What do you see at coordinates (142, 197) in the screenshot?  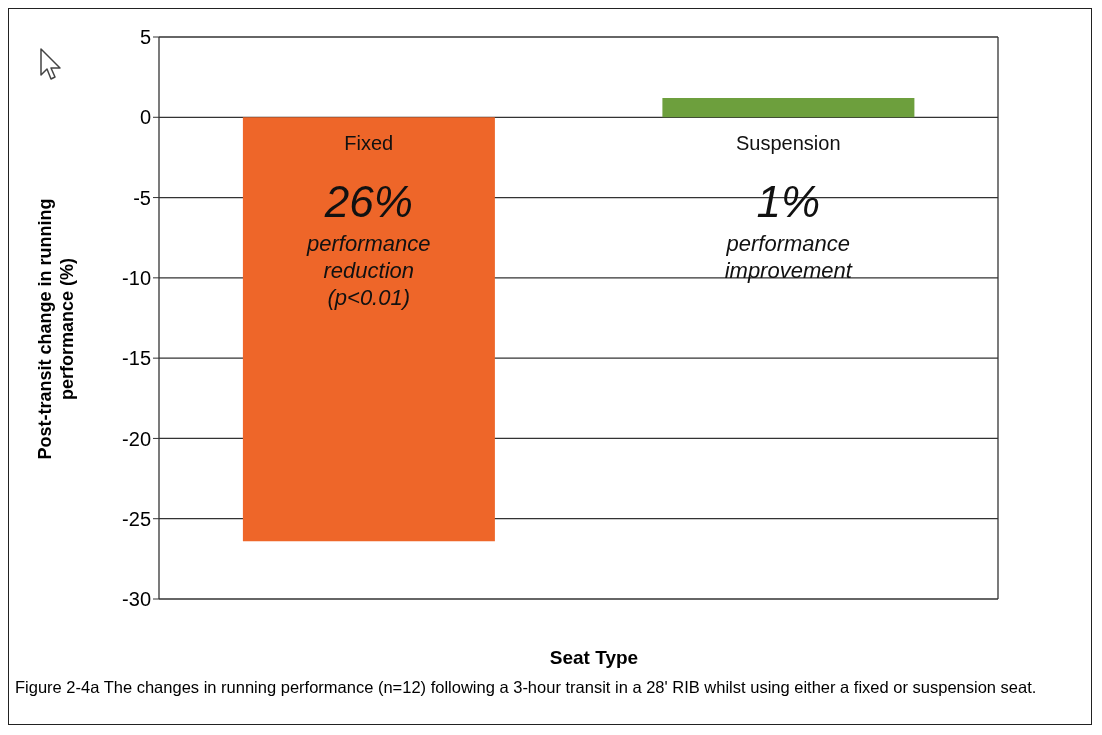 I see `y-tick-label: -5` at bounding box center [142, 197].